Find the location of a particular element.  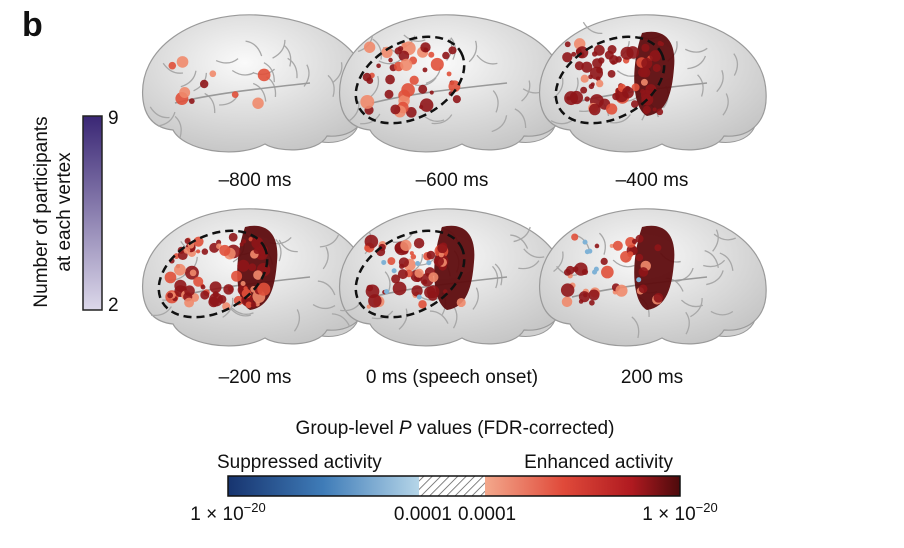

suppressed-bar is located at coordinates (323, 486).